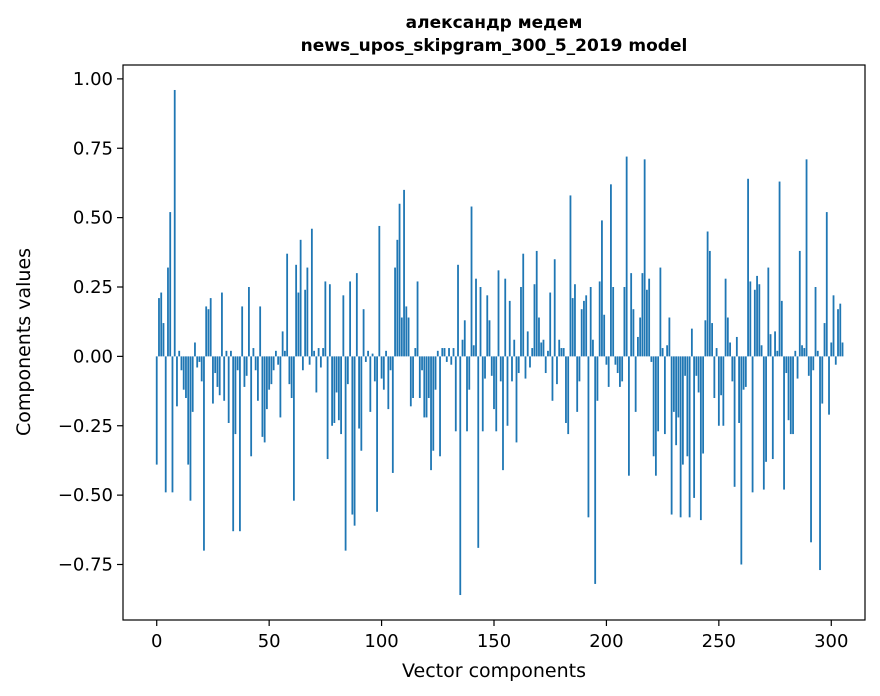 The width and height of the screenshot is (880, 696). I want to click on x-tick-label: 300, so click(831, 641).